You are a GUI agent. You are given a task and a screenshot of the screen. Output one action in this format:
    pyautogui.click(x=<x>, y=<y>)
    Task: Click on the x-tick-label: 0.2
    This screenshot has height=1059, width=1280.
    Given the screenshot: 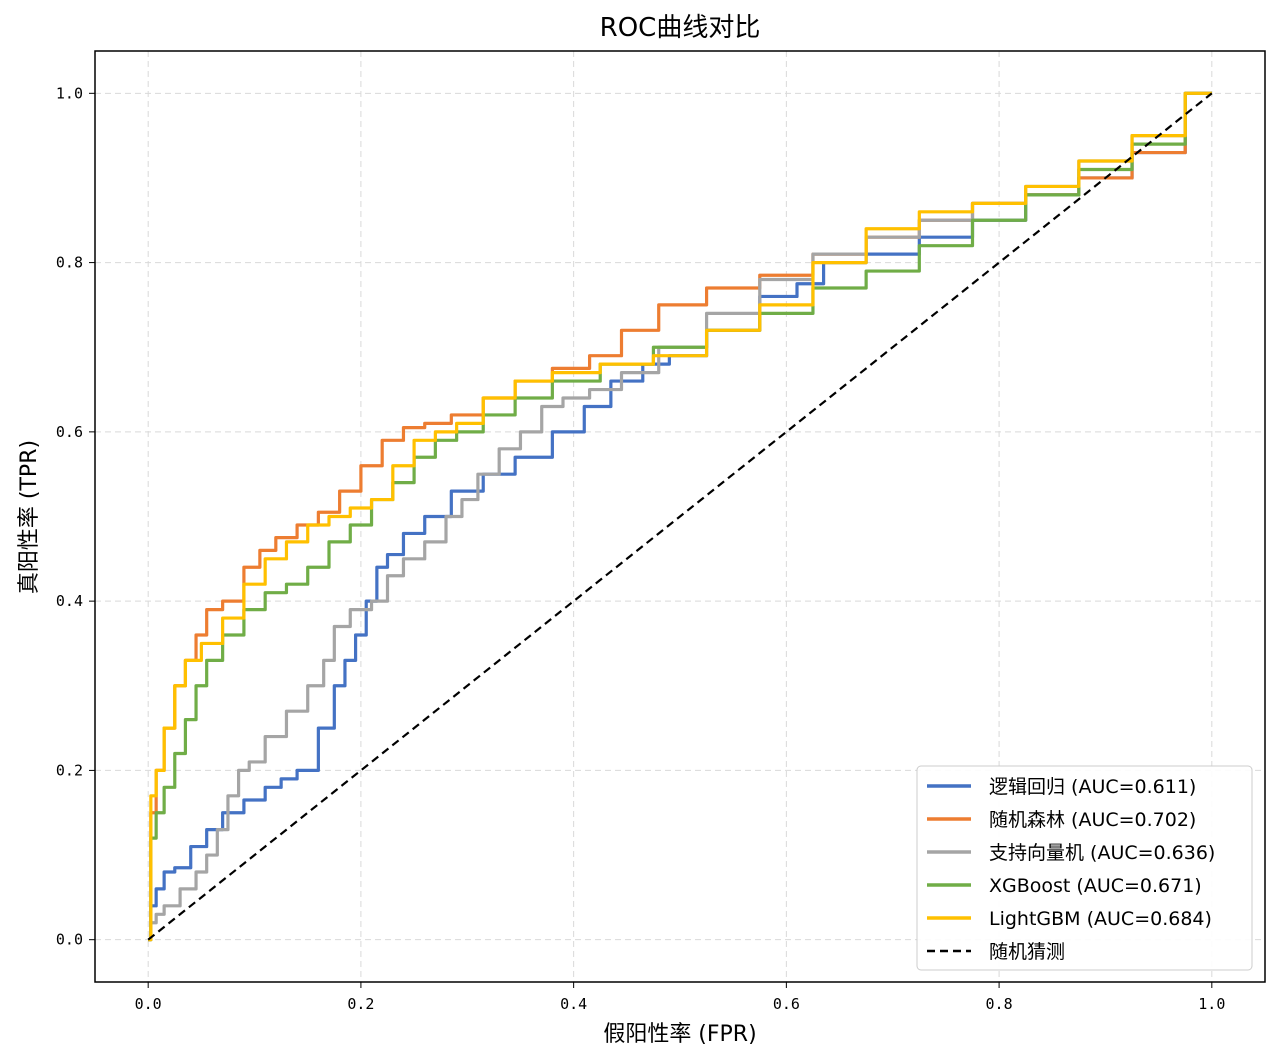 What is the action you would take?
    pyautogui.click(x=360, y=1004)
    